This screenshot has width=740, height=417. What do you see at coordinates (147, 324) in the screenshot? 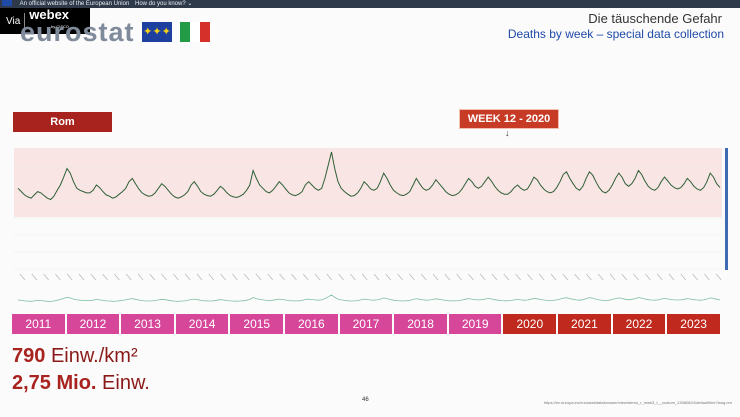
I see `year-cell-2013: 2013` at bounding box center [147, 324].